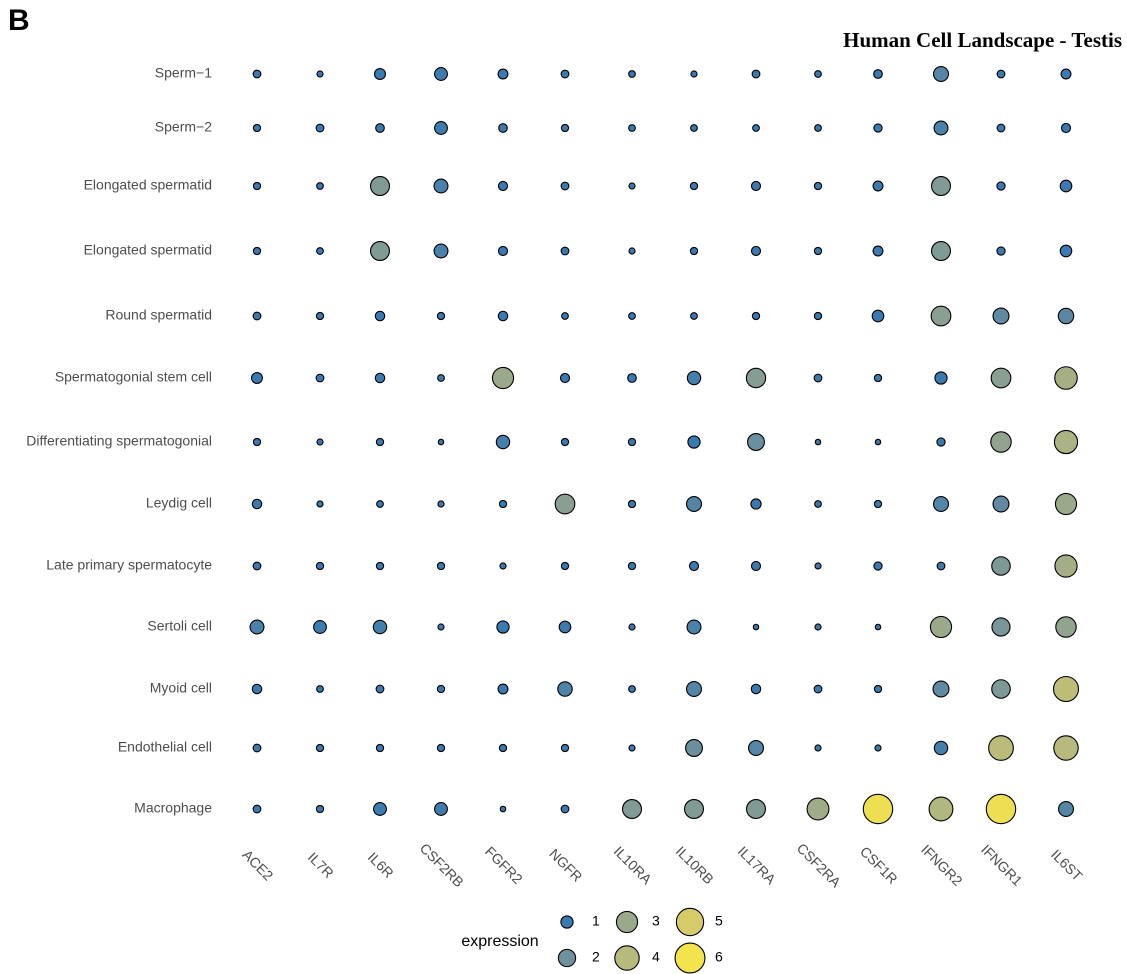 The image size is (1127, 974). I want to click on column-label: IL6ST, so click(1067, 865).